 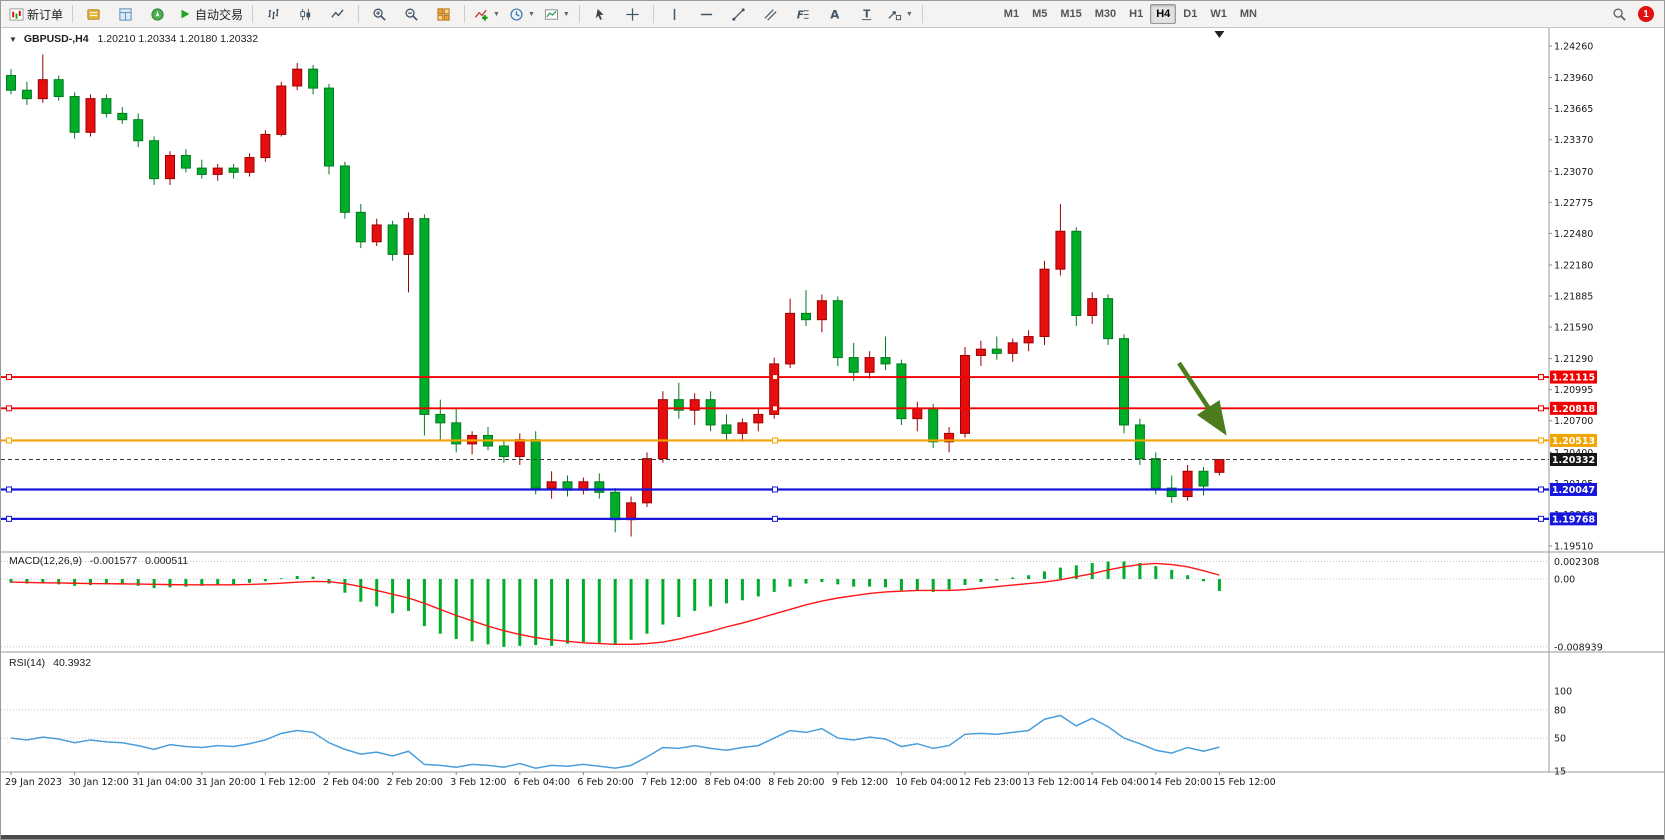 What do you see at coordinates (531, 14) in the screenshot?
I see `chevron-down-icon: ▼` at bounding box center [531, 14].